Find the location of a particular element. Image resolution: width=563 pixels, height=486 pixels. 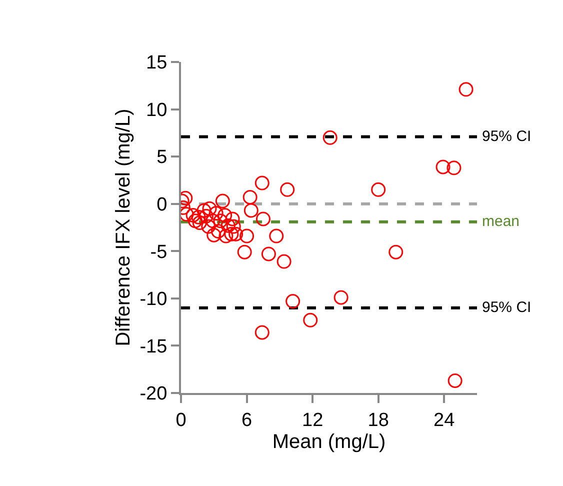

y-tick-label: -15 is located at coordinates (154, 347).